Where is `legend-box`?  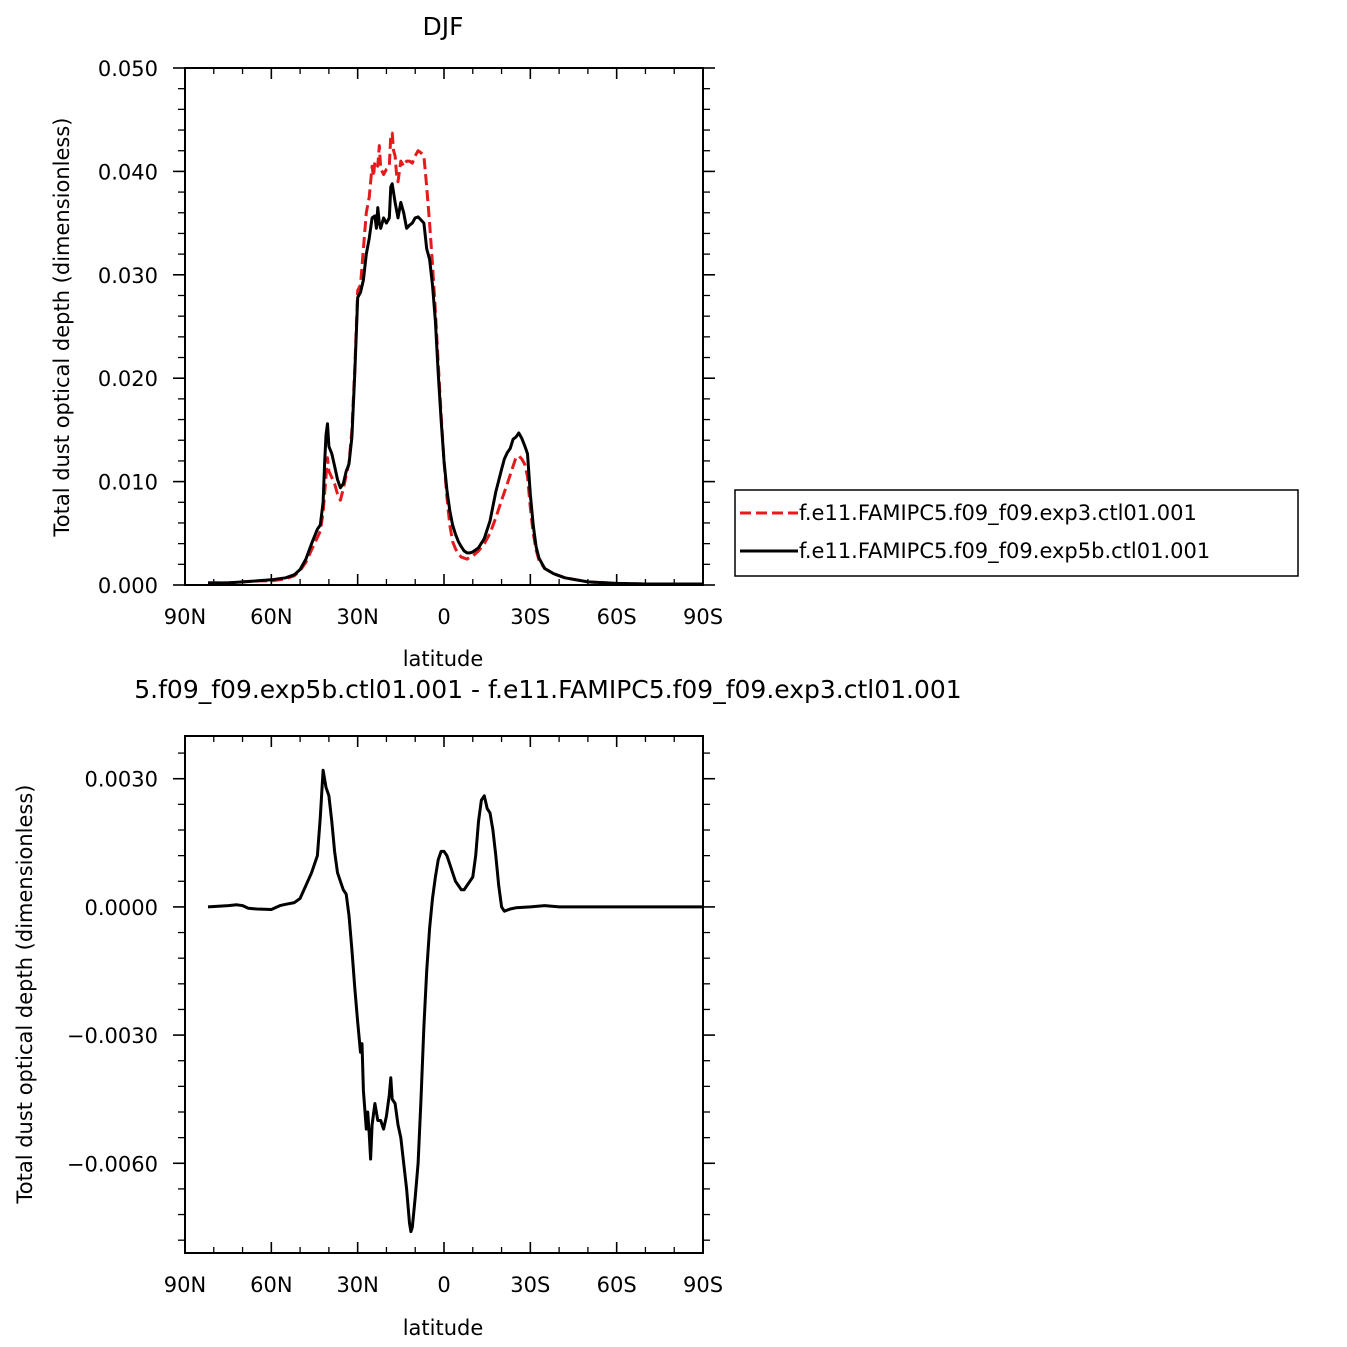
legend-box is located at coordinates (1016, 533).